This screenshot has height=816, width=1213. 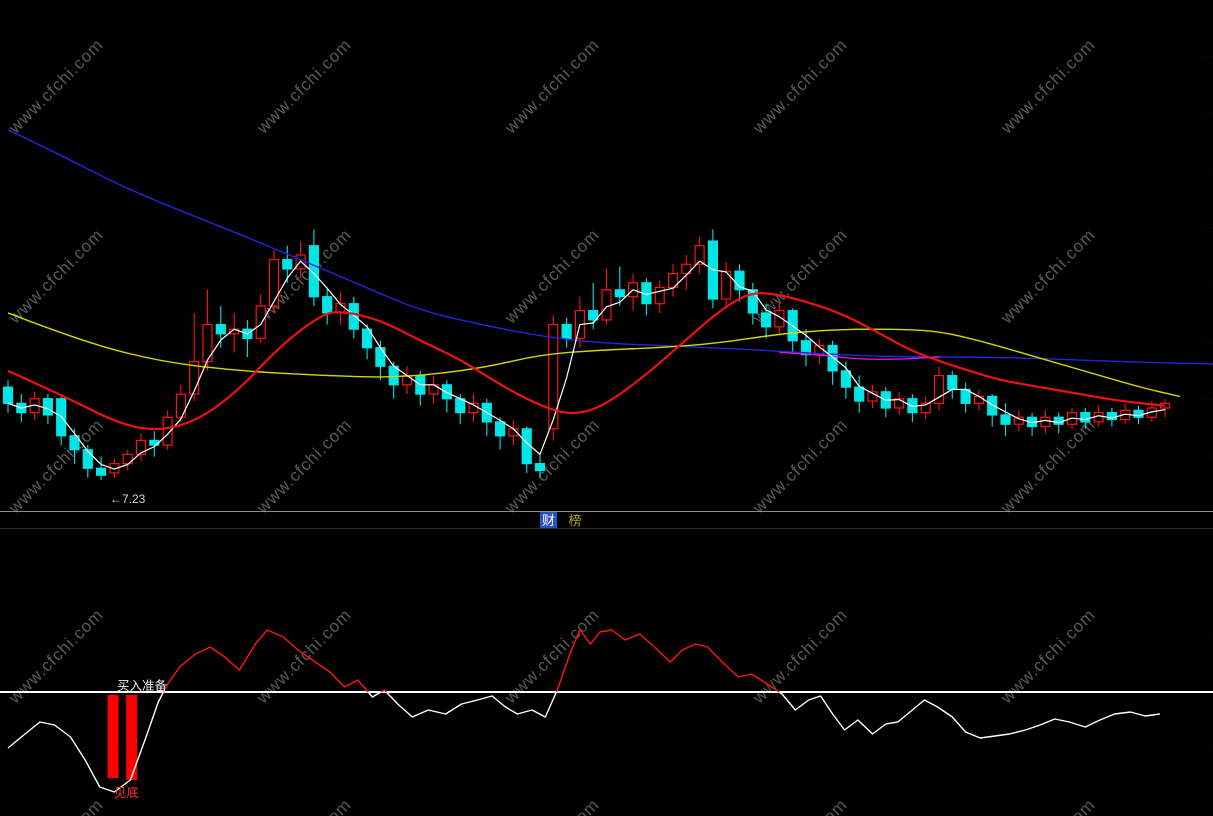 I want to click on tab-cai: 财, so click(x=548, y=520).